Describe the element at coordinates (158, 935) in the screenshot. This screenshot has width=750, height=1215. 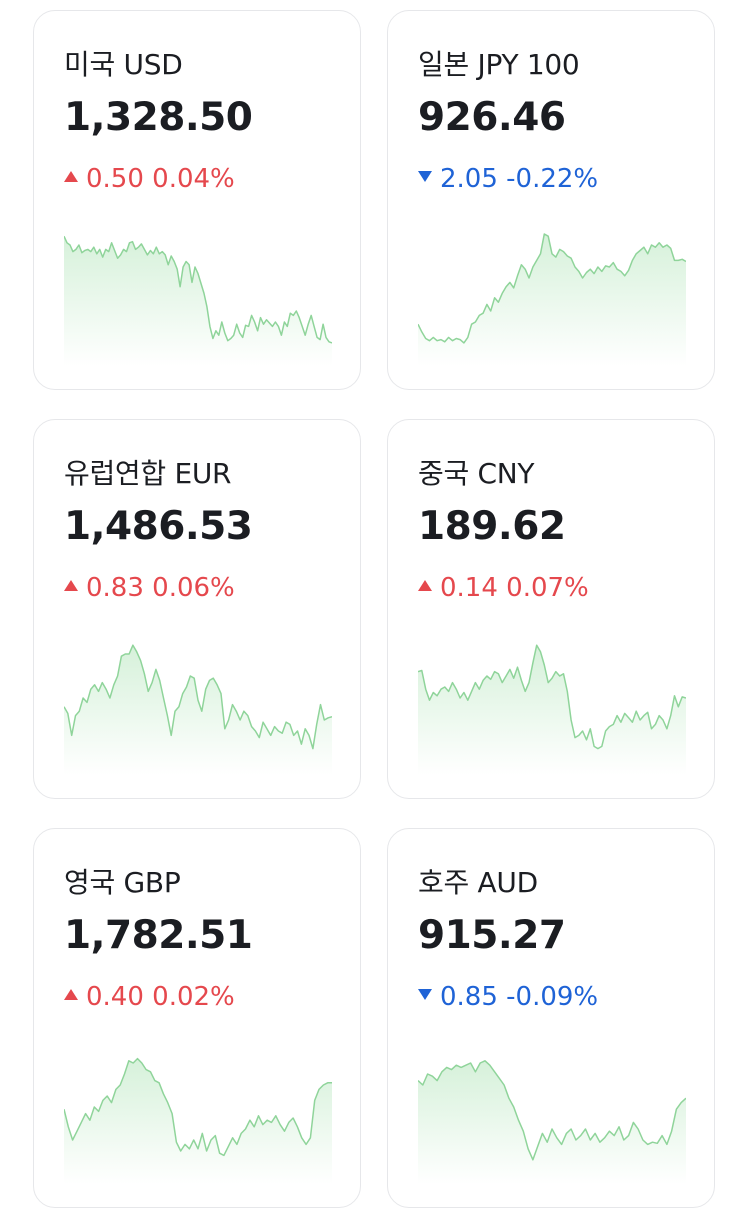
I see `exchange-rate: 1,782.51` at that location.